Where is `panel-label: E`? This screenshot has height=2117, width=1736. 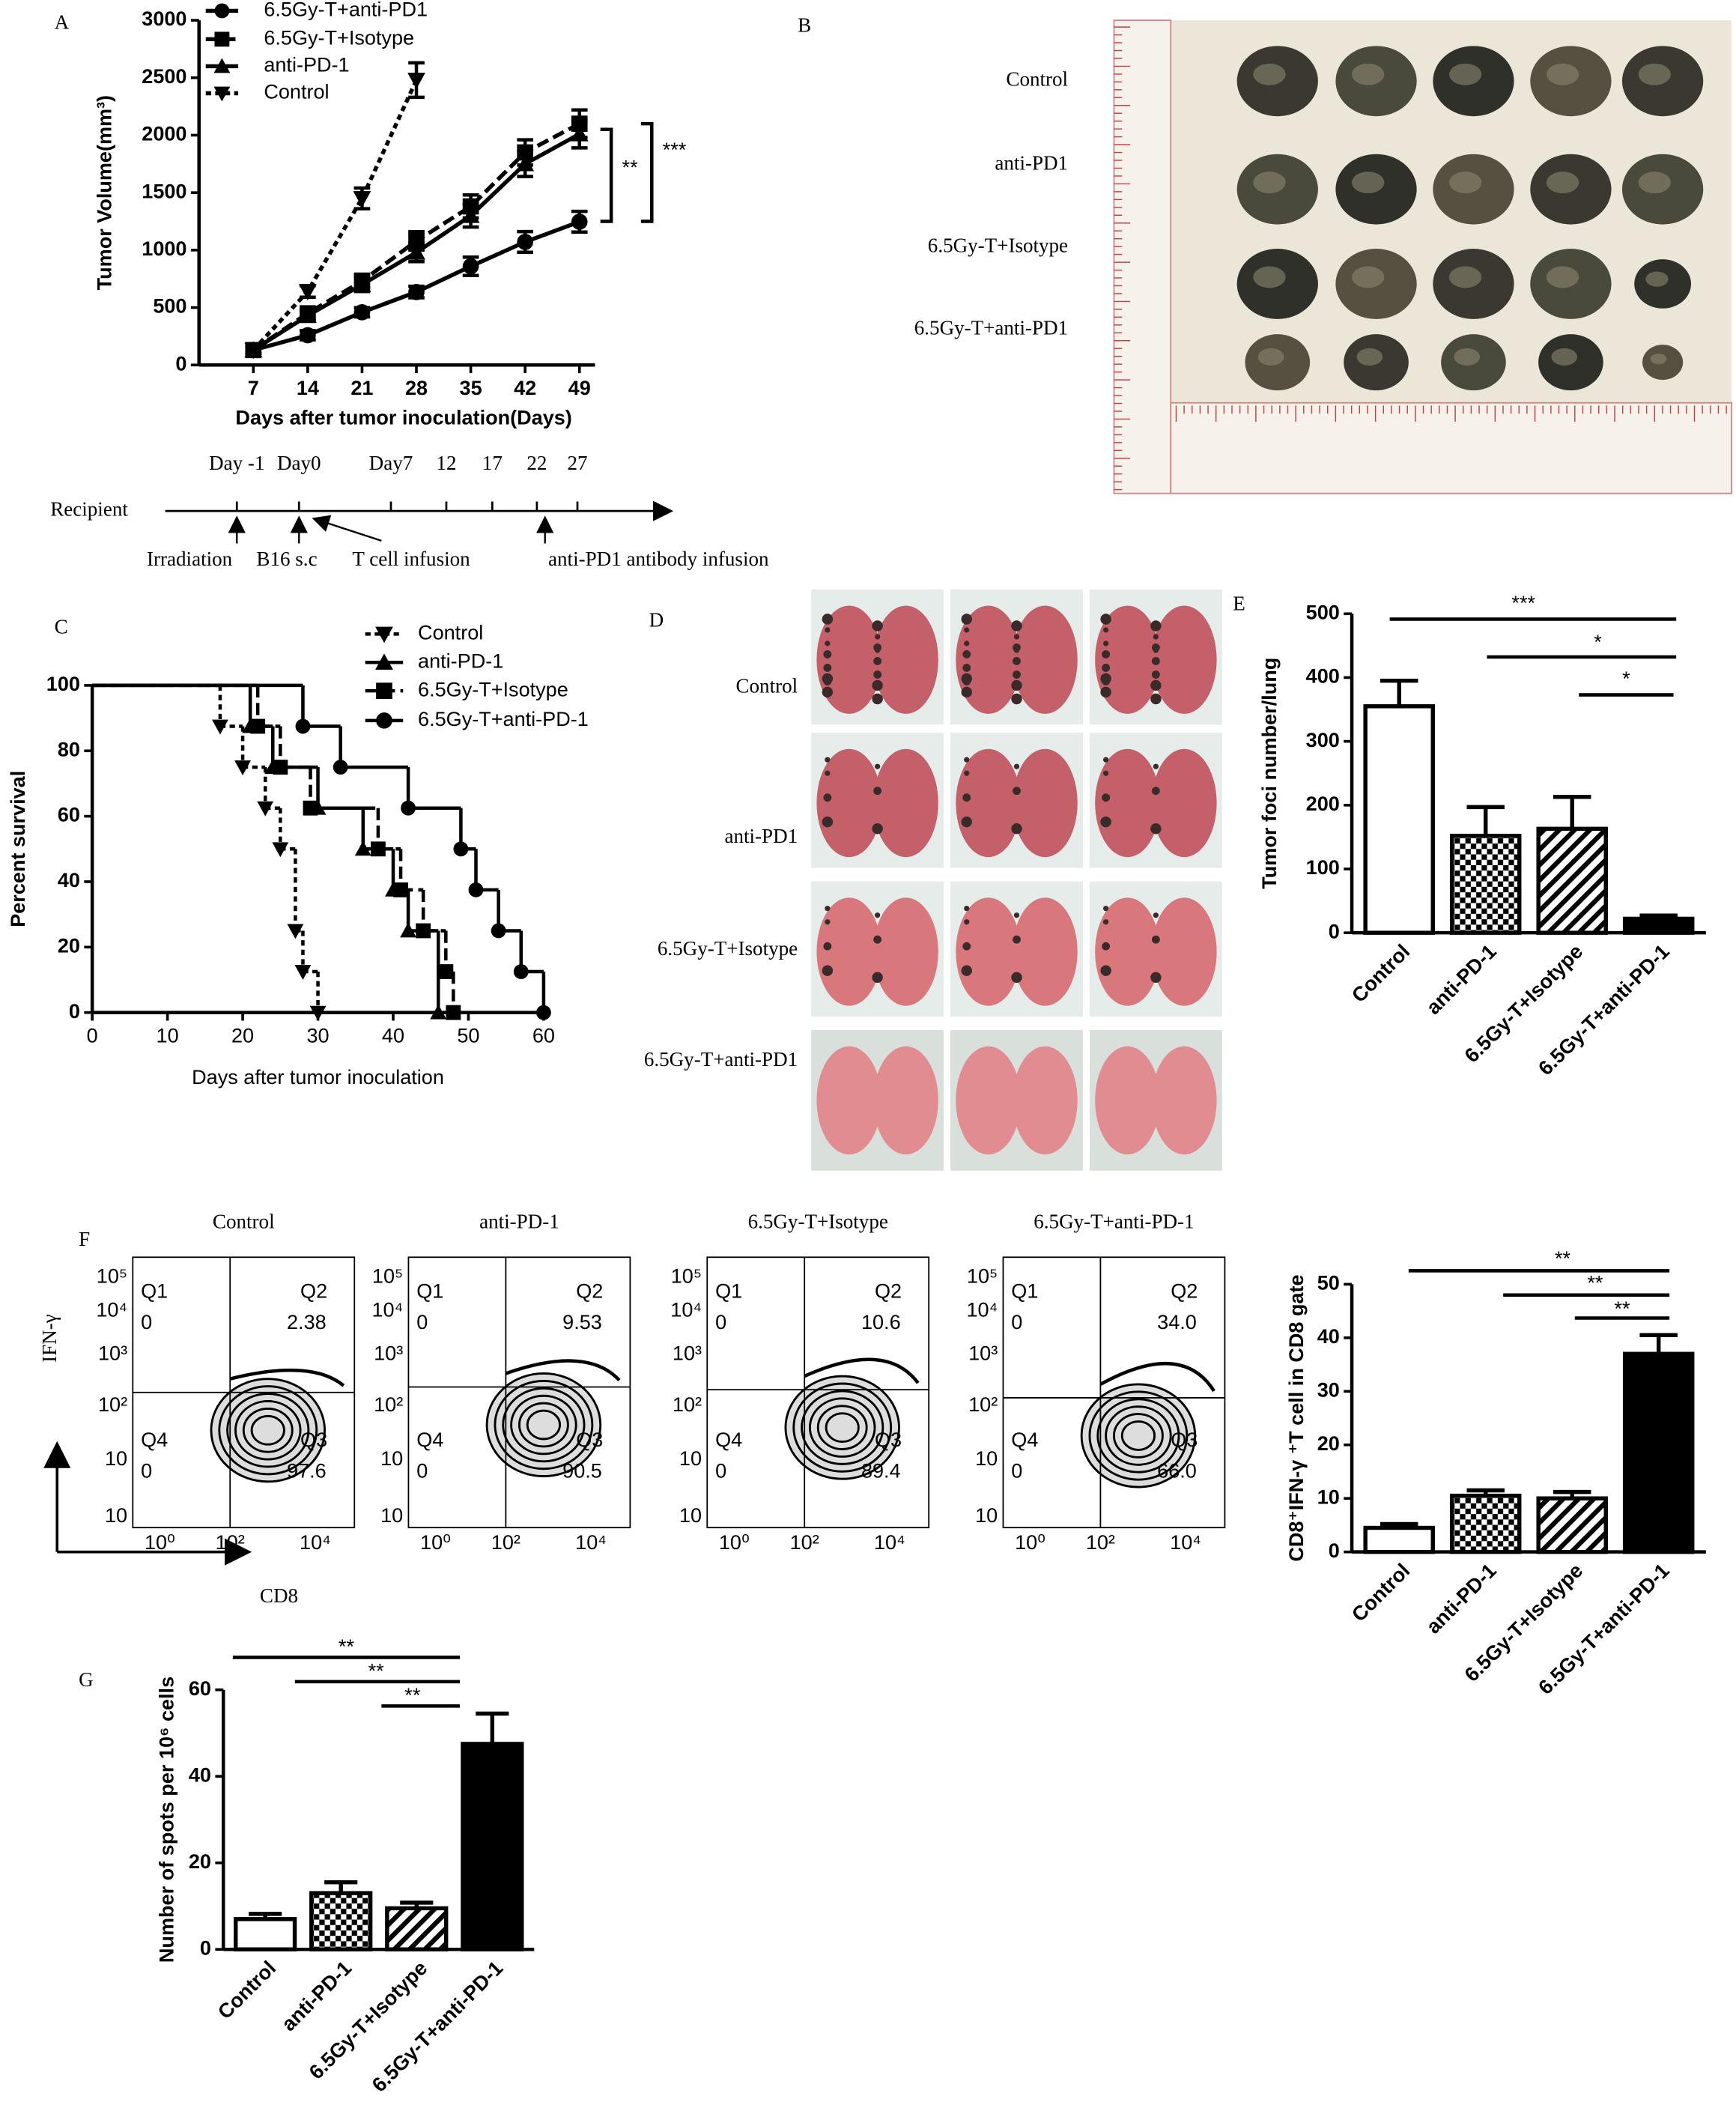
panel-label: E is located at coordinates (1239, 604).